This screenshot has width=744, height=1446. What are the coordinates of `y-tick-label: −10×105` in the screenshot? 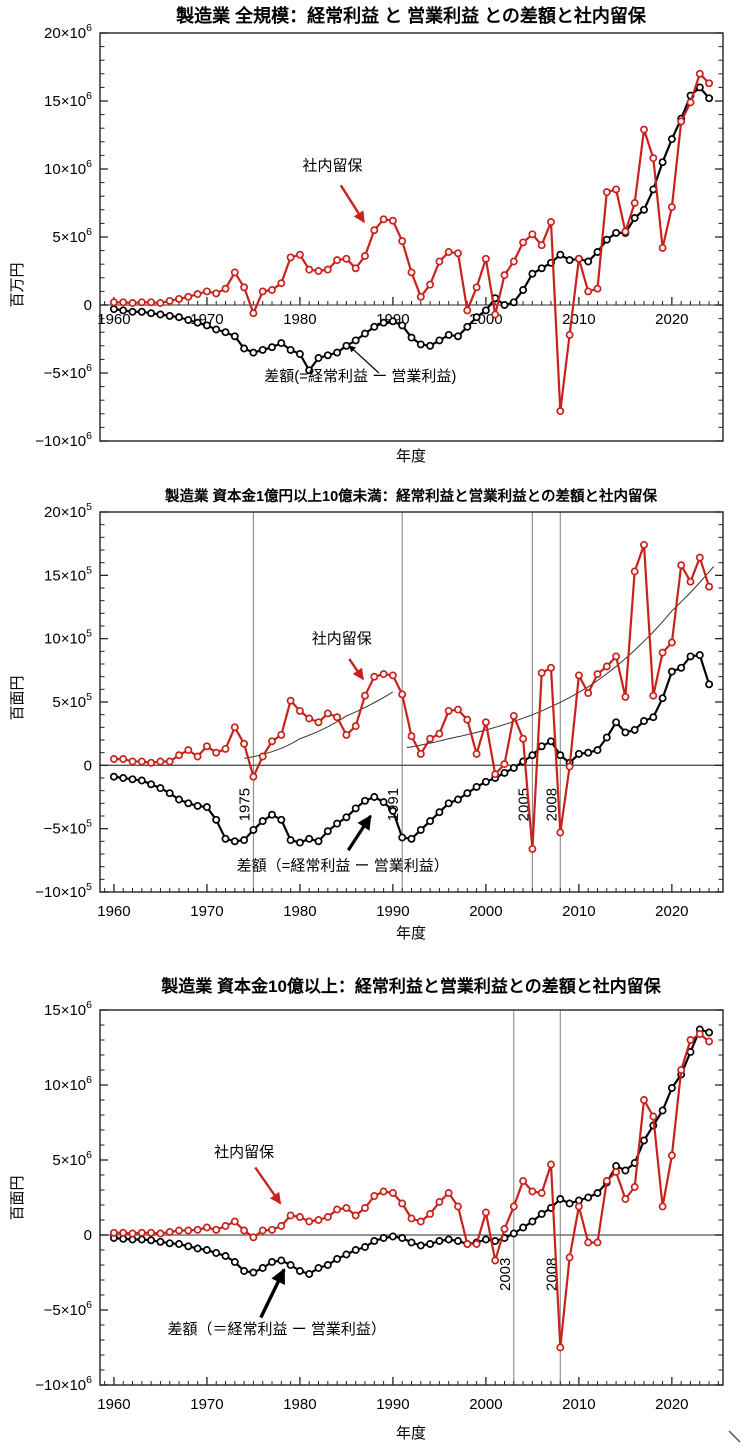 It's located at (63, 891).